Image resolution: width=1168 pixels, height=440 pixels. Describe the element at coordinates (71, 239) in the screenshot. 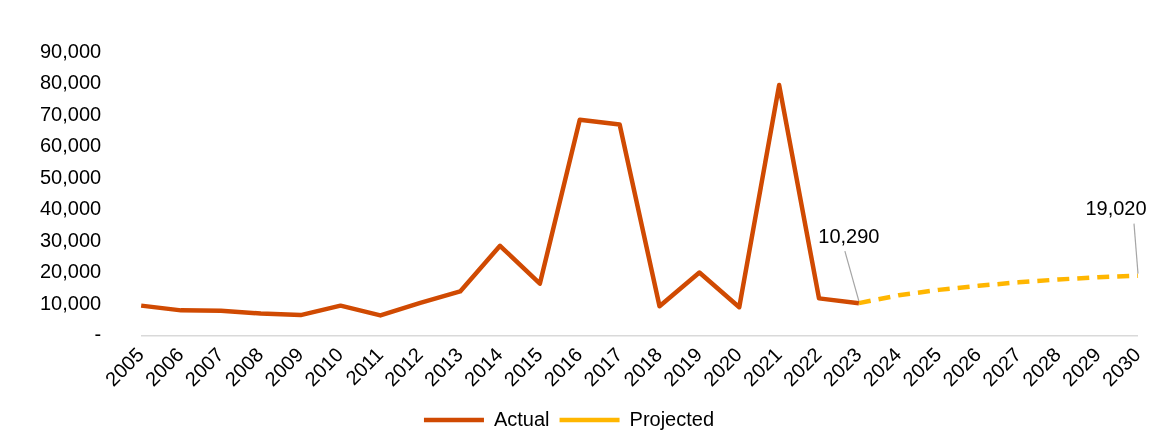

I see `y-tick-label: 30,000` at that location.